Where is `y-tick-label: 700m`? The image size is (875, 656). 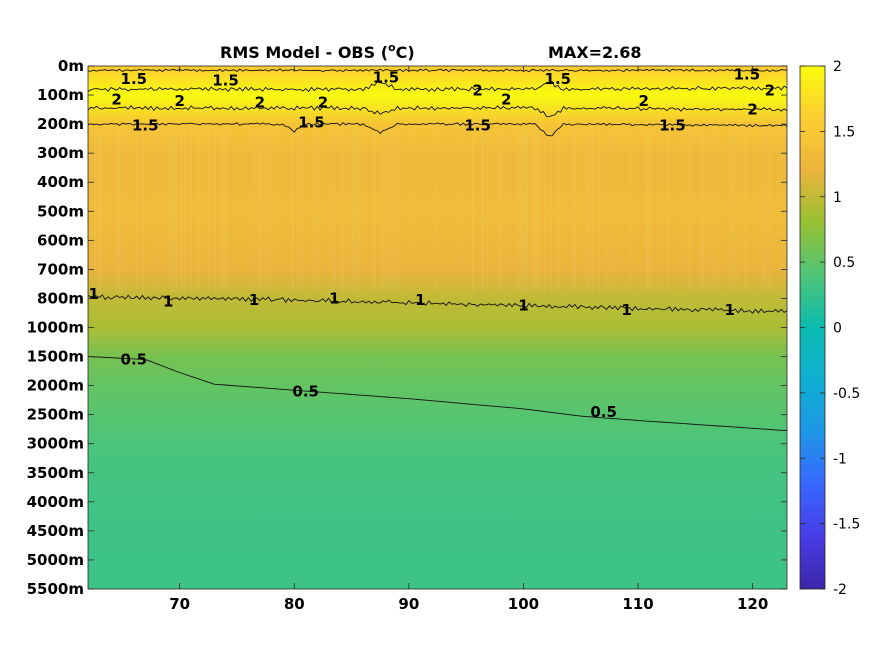 y-tick-label: 700m is located at coordinates (60, 269).